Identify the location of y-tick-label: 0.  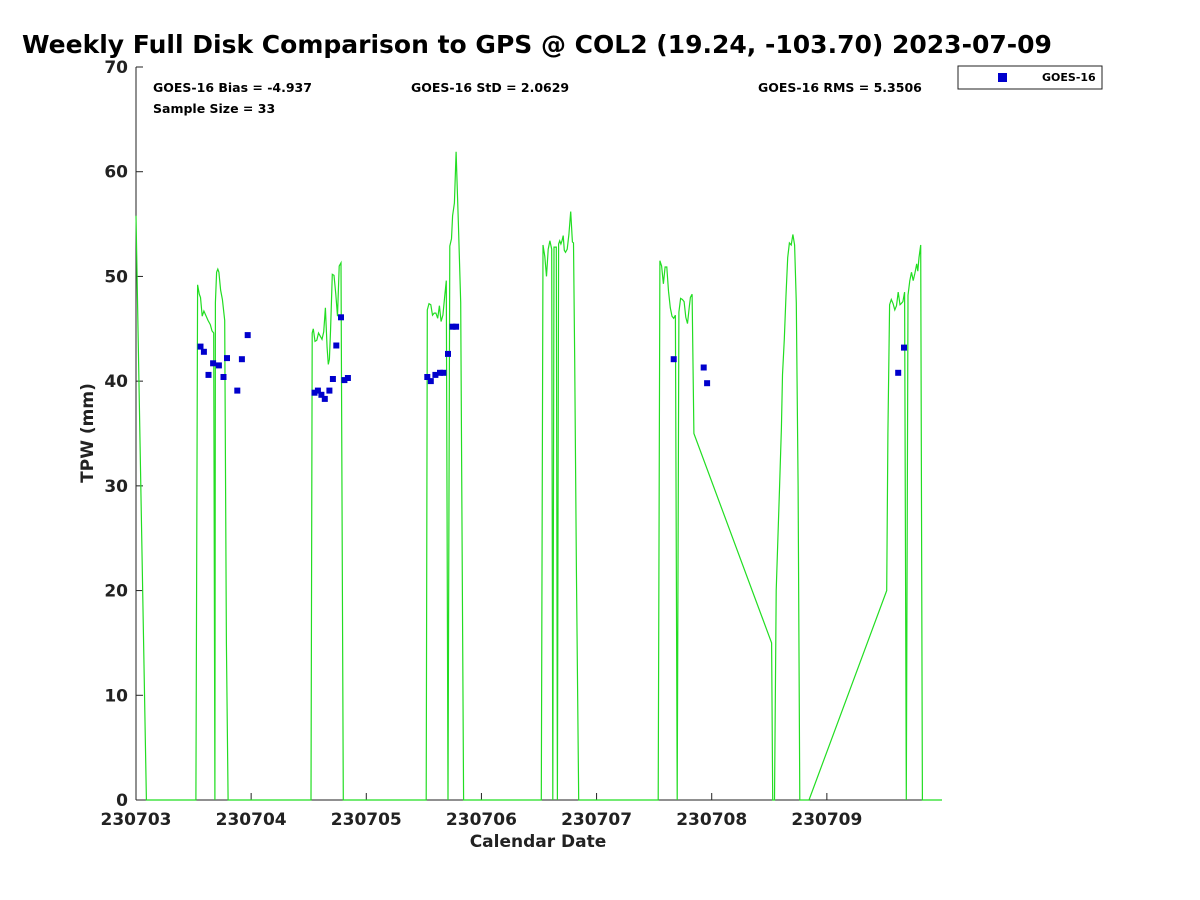
(122, 801).